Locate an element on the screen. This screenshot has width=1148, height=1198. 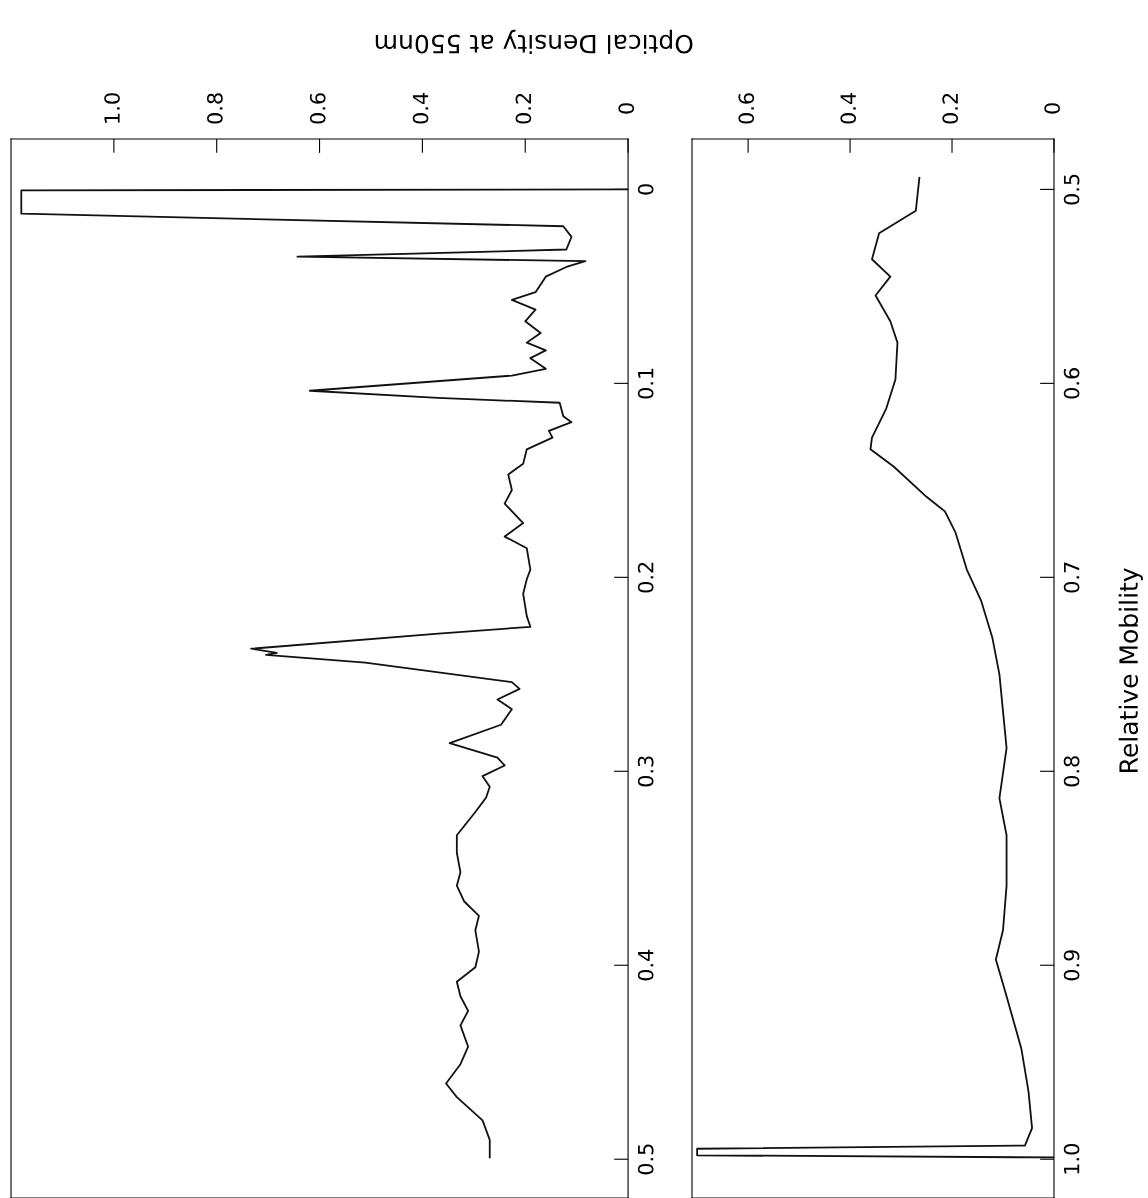
y-tick-label: 0.2 is located at coordinates (645, 577).